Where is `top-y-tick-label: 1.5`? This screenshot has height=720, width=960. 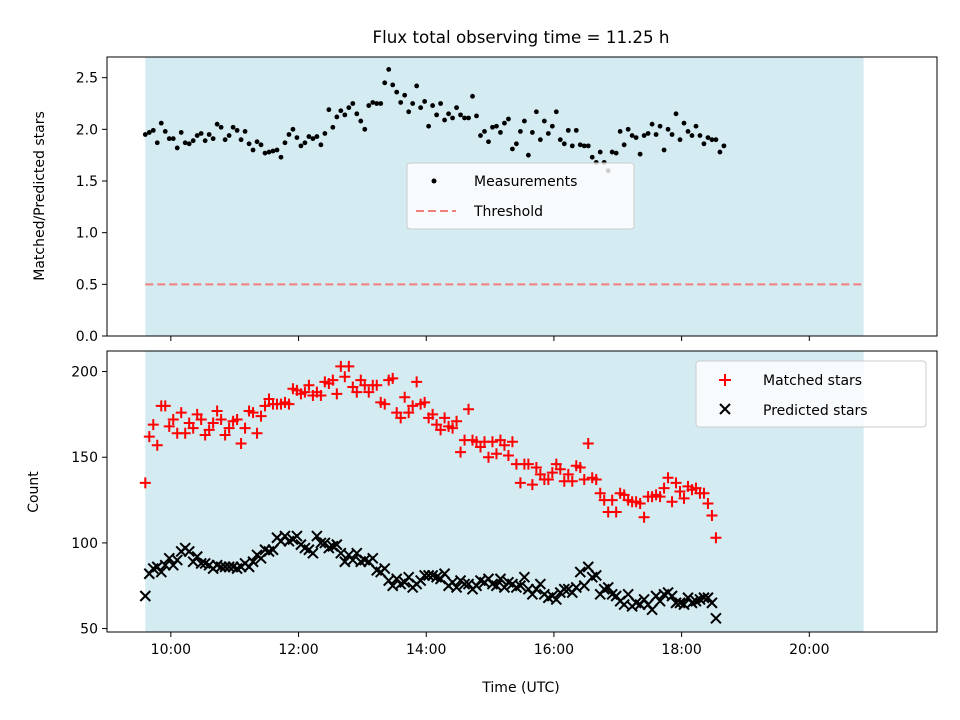 top-y-tick-label: 1.5 is located at coordinates (87, 182).